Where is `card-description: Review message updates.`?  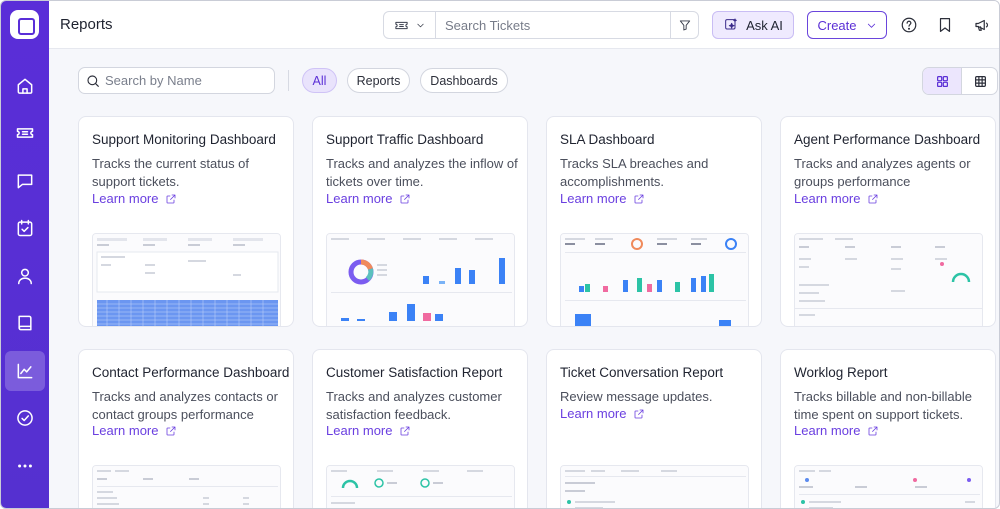 card-description: Review message updates. is located at coordinates (636, 396).